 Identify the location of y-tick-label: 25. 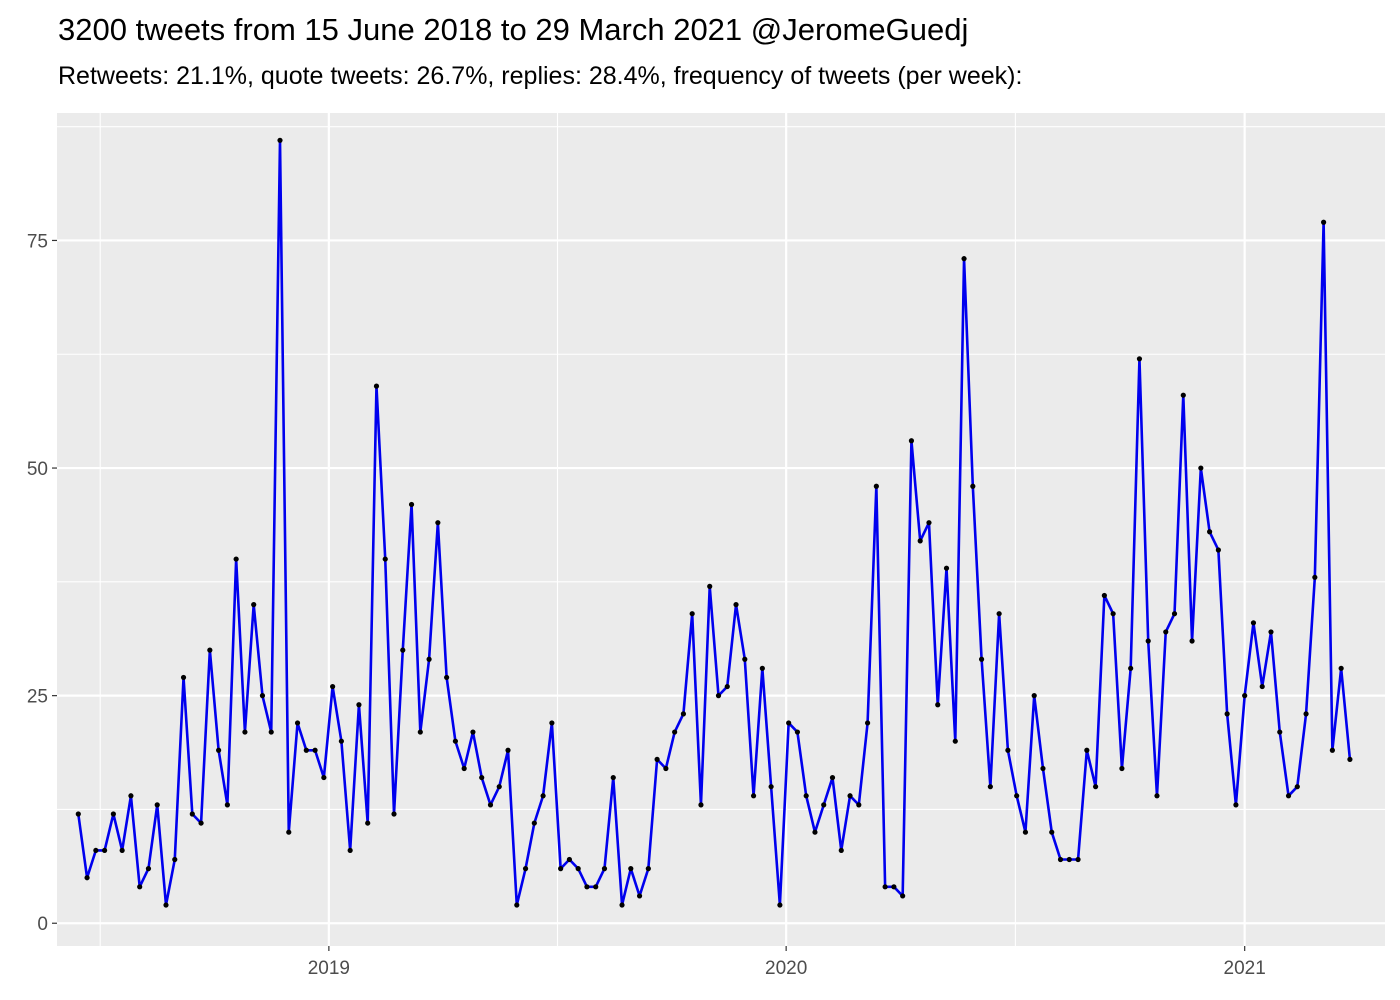
(37, 697).